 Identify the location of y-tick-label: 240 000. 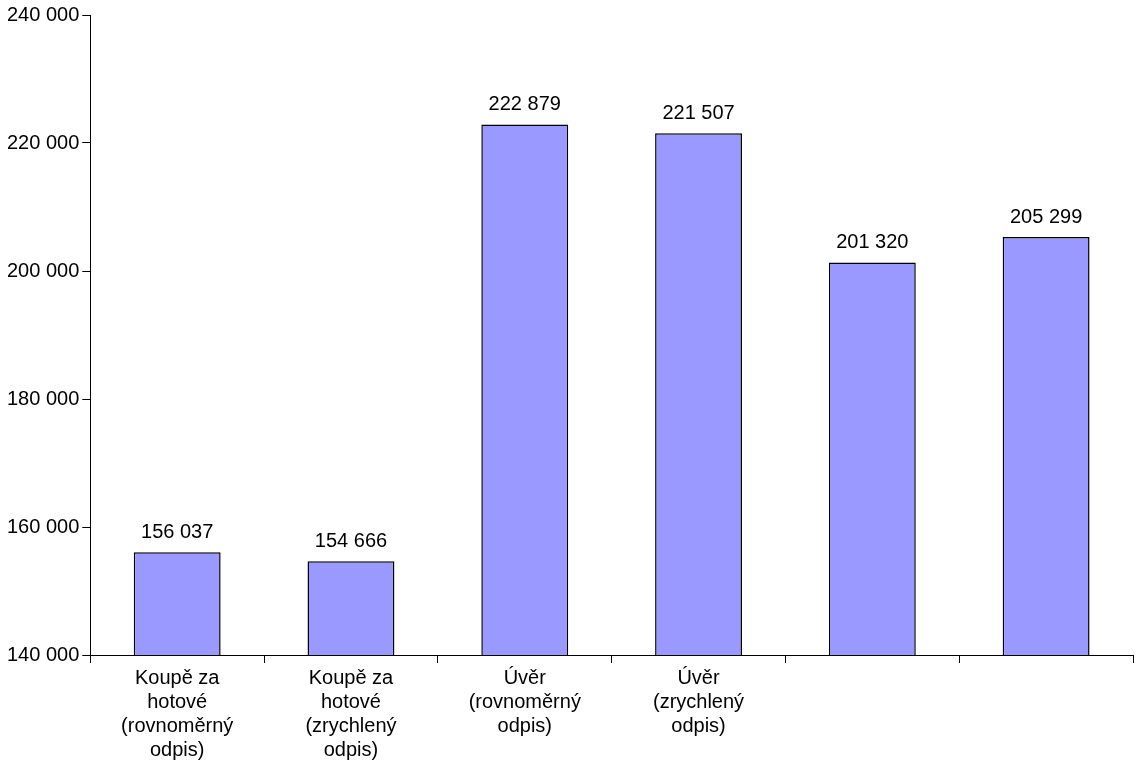
(43, 13).